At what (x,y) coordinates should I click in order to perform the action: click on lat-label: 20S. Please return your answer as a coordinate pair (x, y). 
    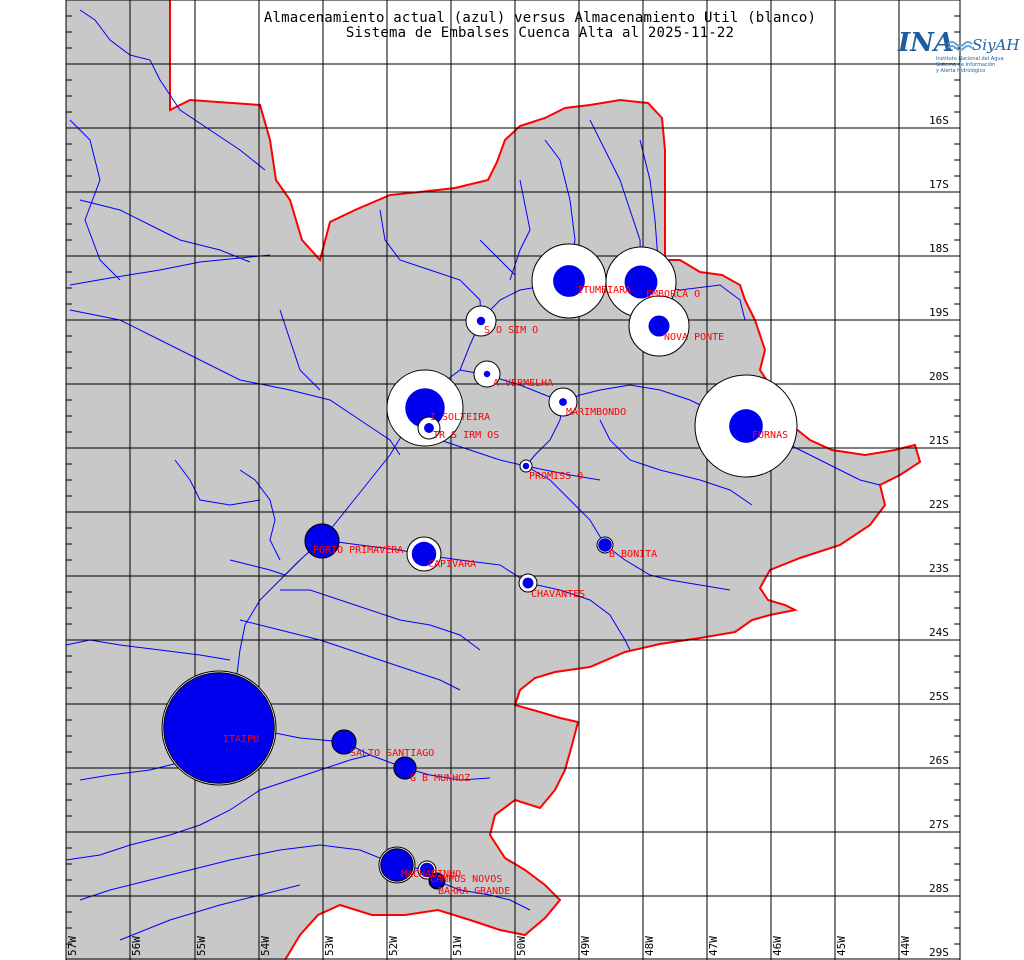
    Looking at the image, I should click on (939, 376).